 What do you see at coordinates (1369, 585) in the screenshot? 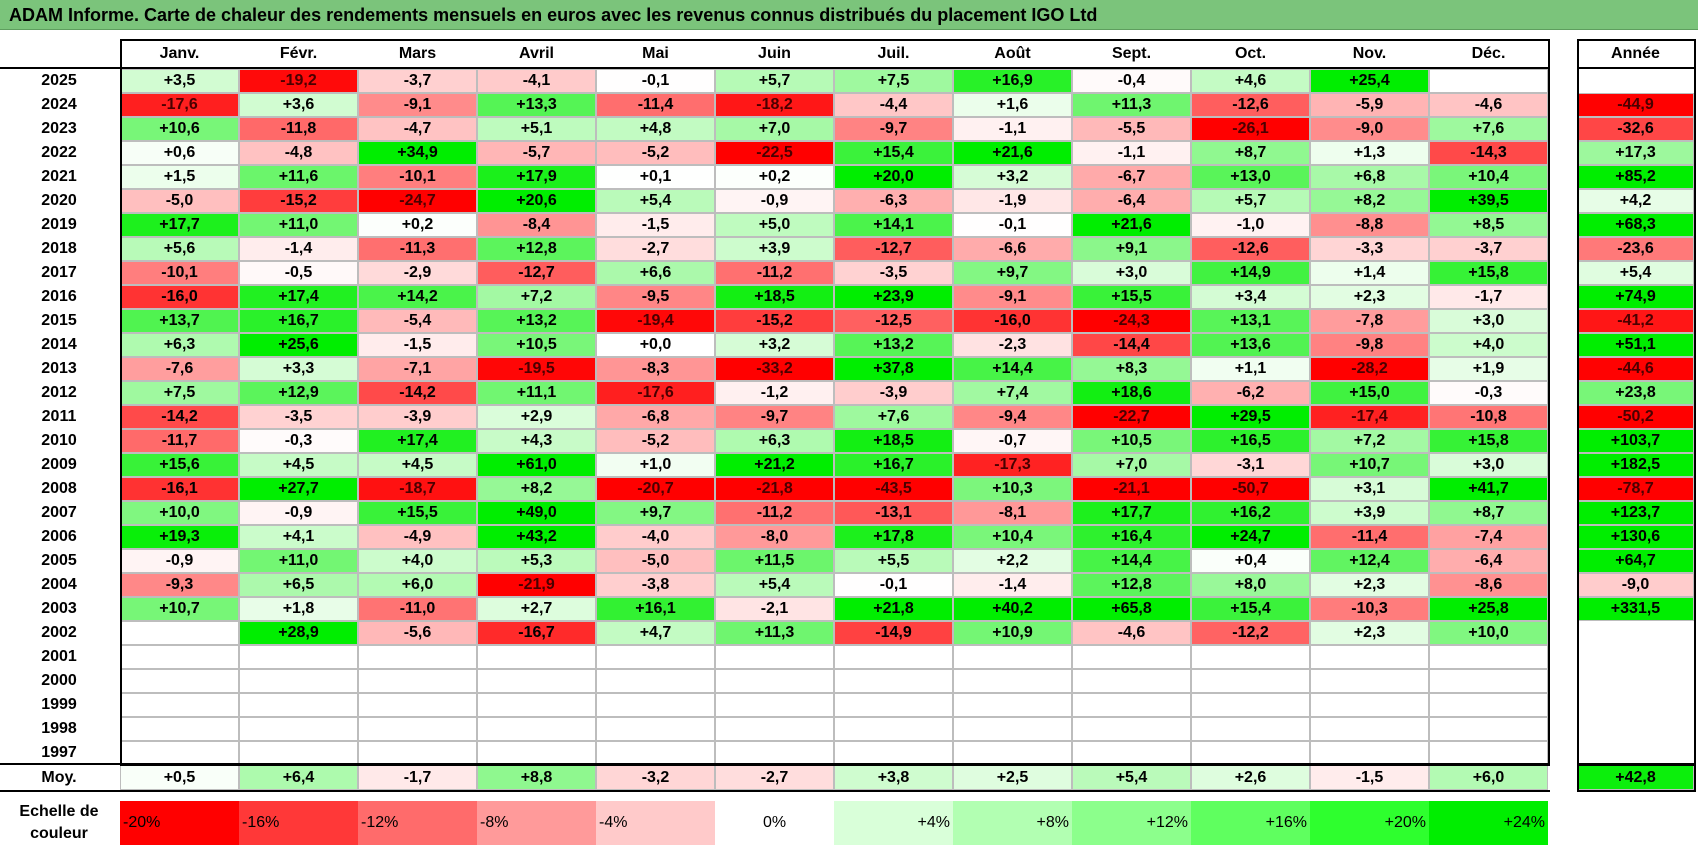
I see `heatmap-cell: +2,3` at bounding box center [1369, 585].